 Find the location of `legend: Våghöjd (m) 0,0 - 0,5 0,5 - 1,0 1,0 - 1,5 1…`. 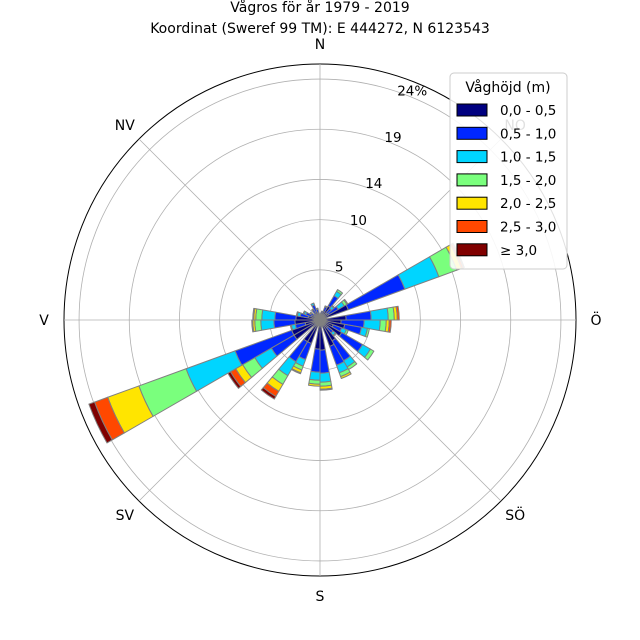

legend: Våghöjd (m) 0,0 - 0,5 0,5 - 1,0 1,0 - 1,5 1… is located at coordinates (508, 171).